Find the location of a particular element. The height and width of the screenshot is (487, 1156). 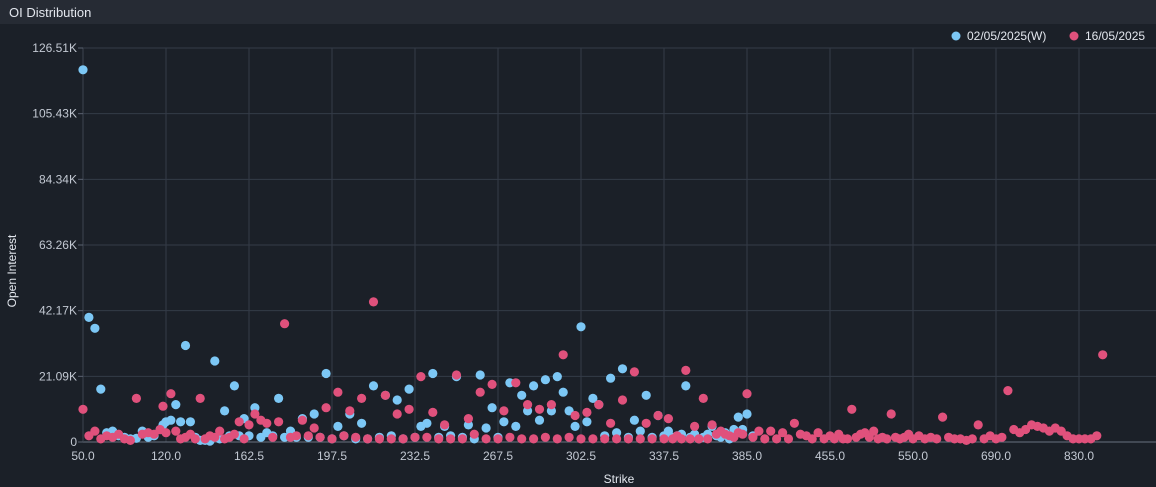

legend: 02/05/2025(W) 16/05/2025 is located at coordinates (1048, 36).